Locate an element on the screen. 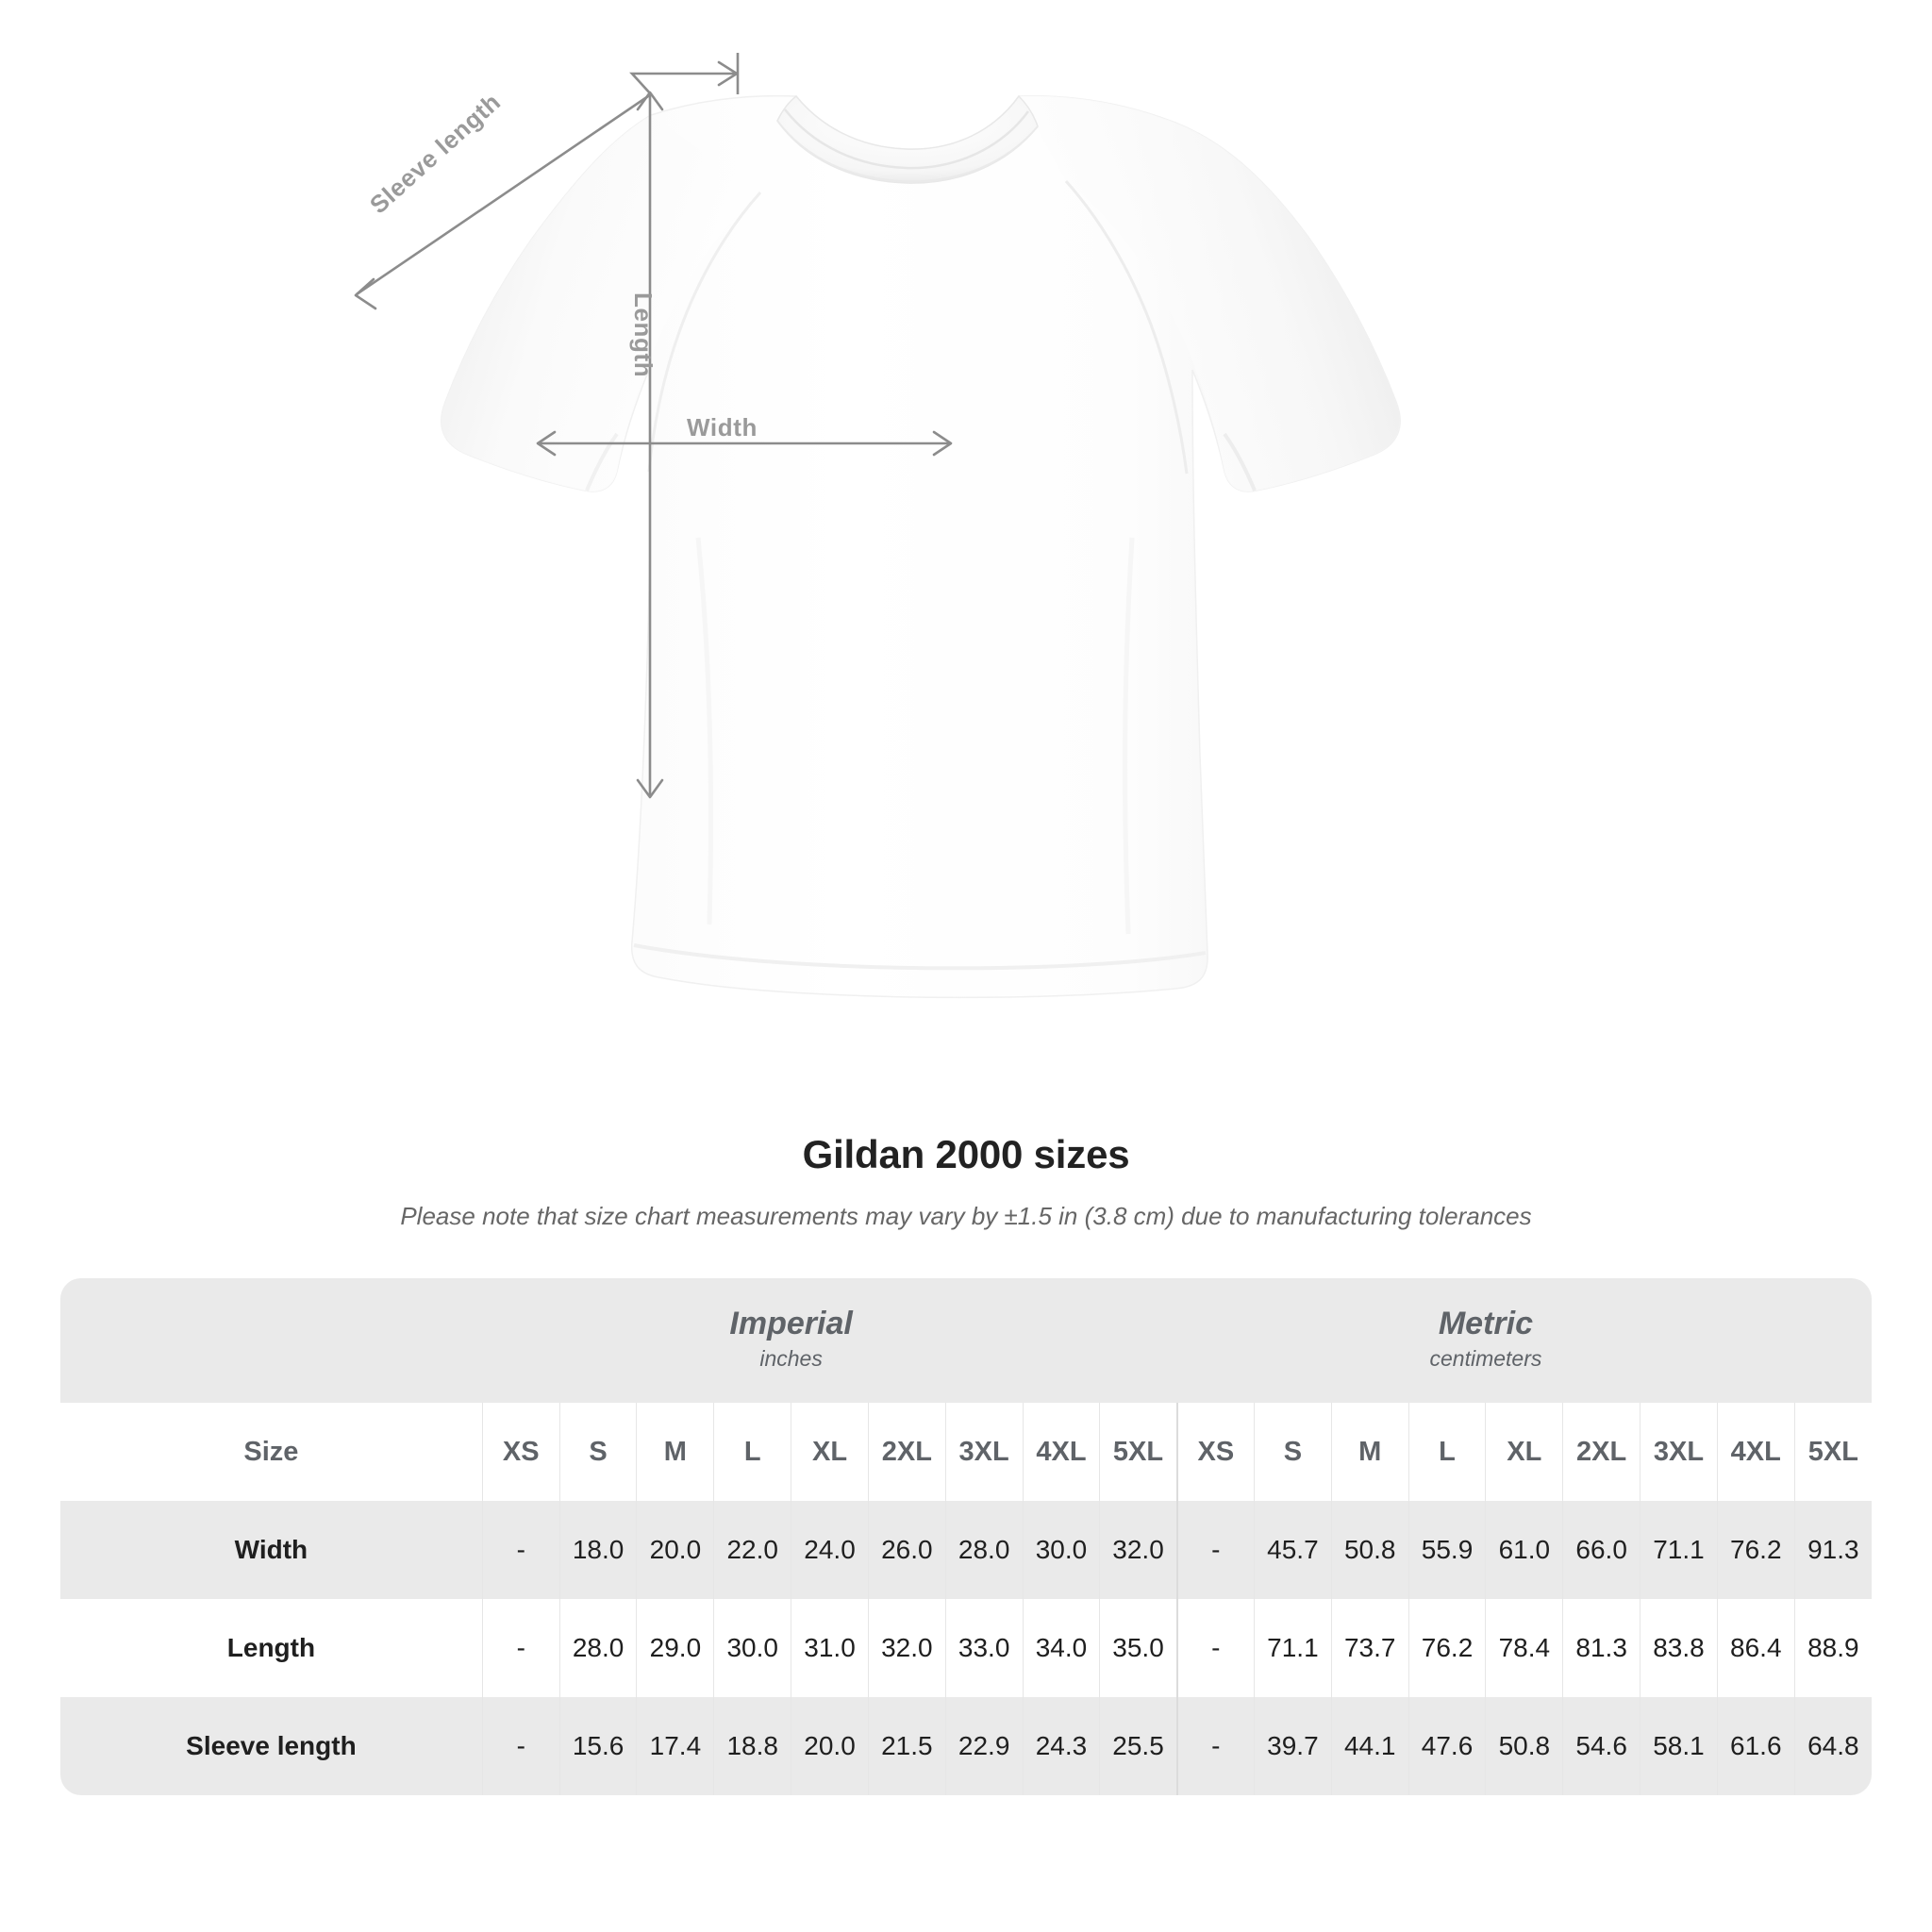 The width and height of the screenshot is (1932, 1932). cell-width-metric-5xl: 91.3 is located at coordinates (1833, 1550).